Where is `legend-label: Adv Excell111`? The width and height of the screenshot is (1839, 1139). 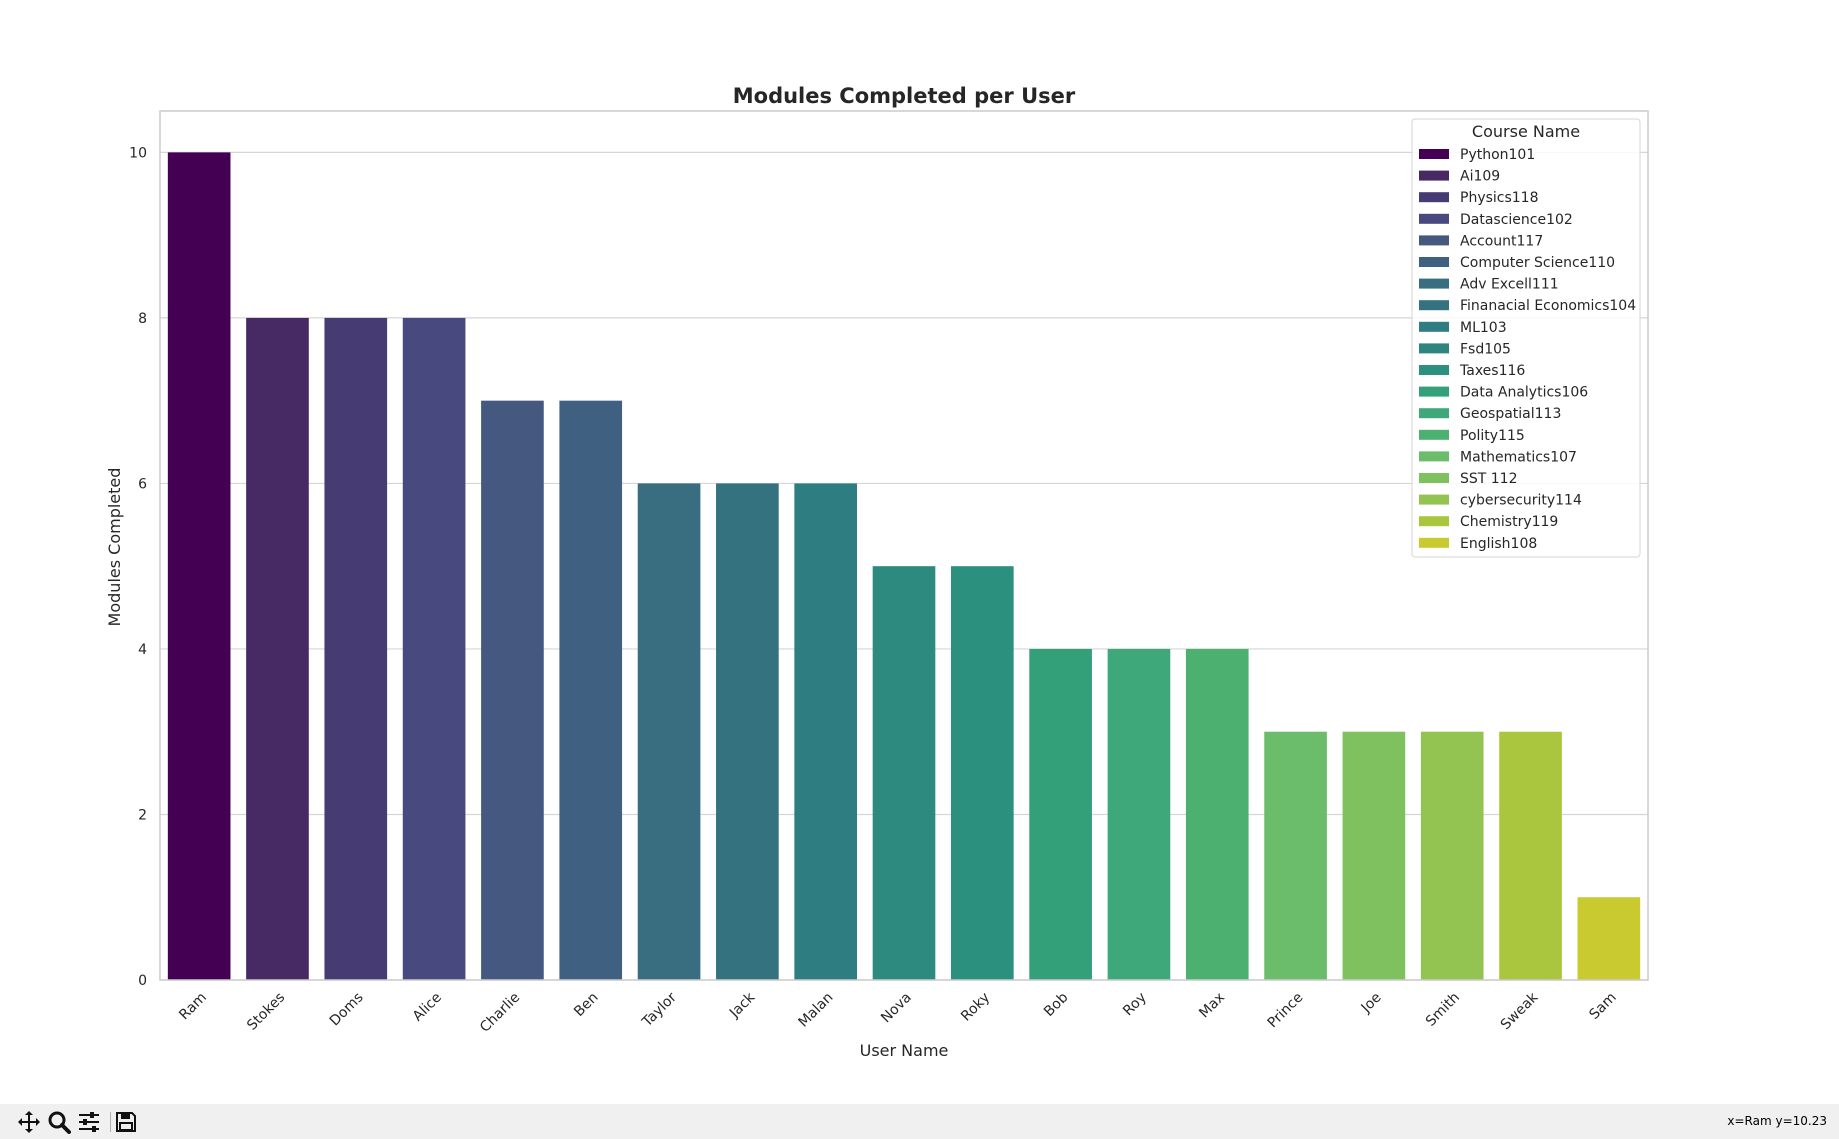
legend-label: Adv Excell111 is located at coordinates (1509, 285).